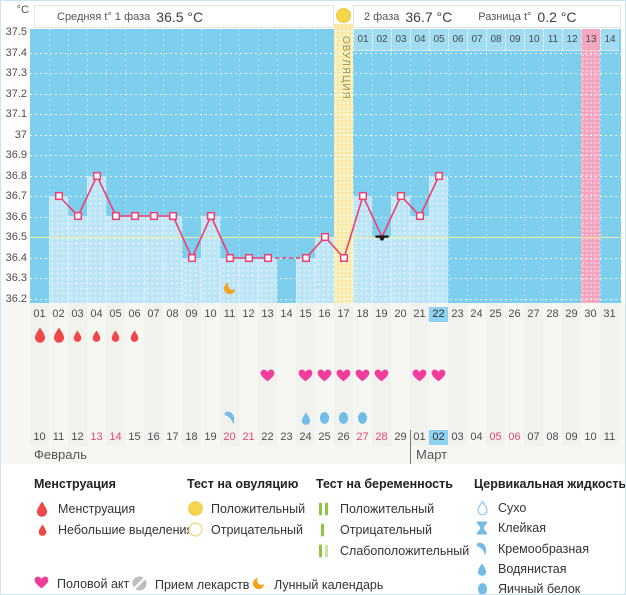 The width and height of the screenshot is (626, 595). I want to click on cycle-day-label: 15, so click(305, 314).